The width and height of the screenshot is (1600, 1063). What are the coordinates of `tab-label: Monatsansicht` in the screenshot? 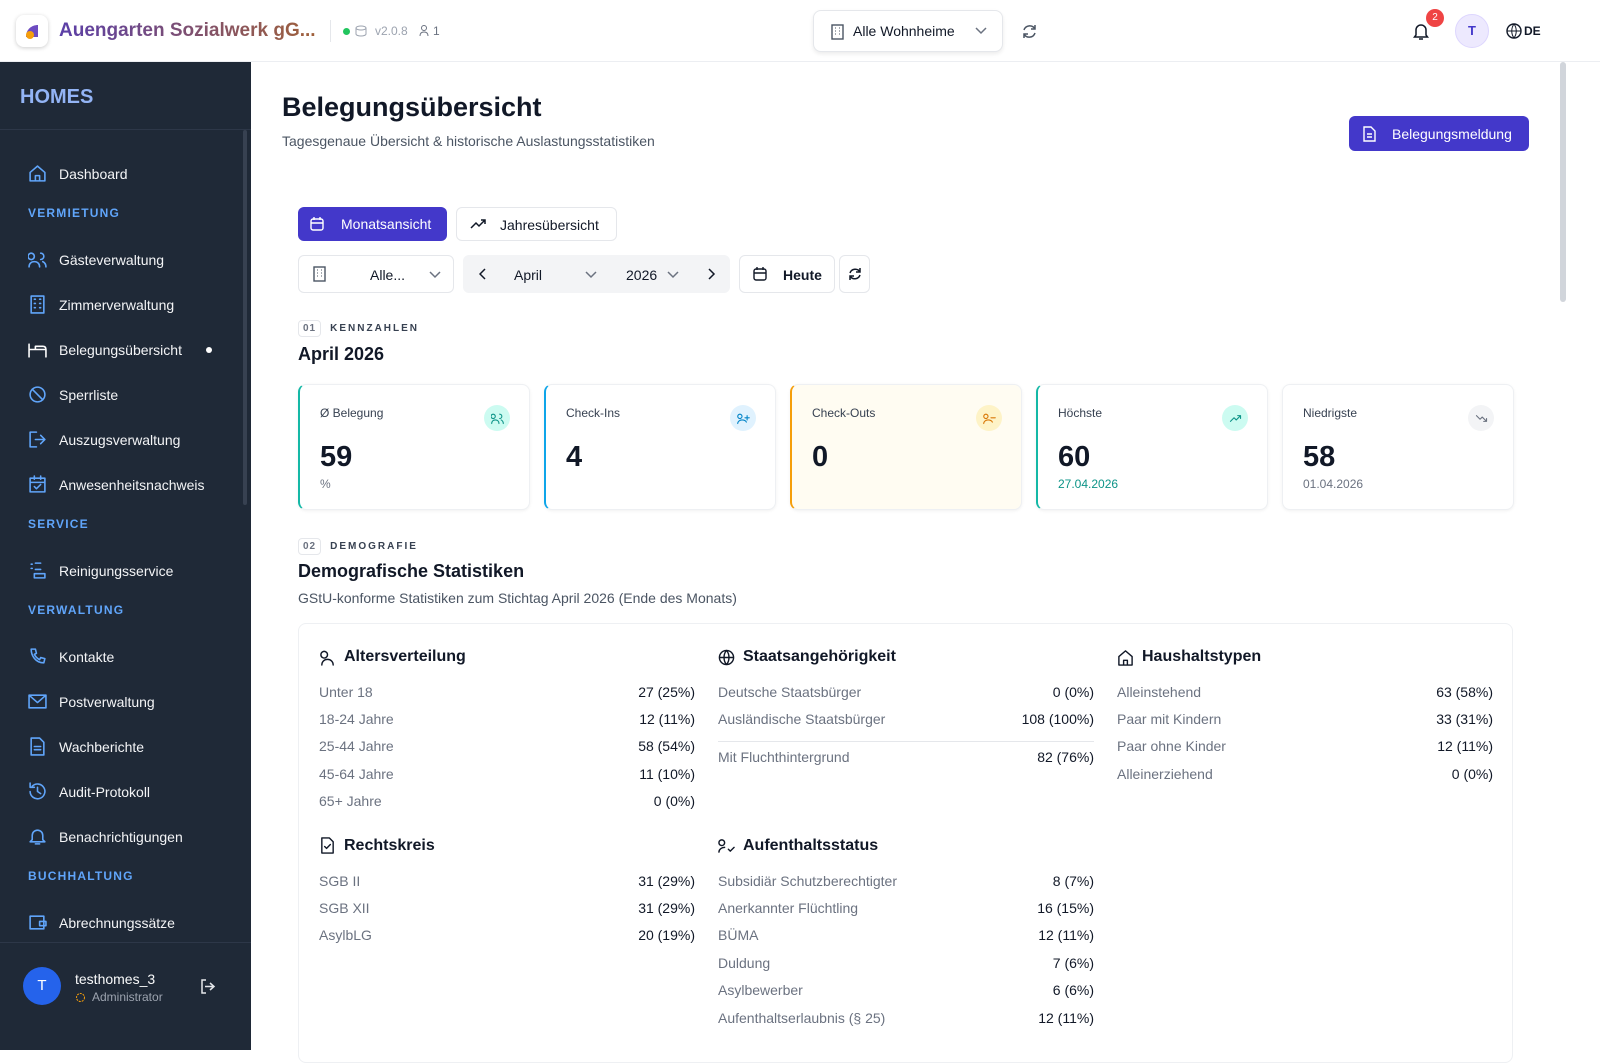 It's located at (386, 224).